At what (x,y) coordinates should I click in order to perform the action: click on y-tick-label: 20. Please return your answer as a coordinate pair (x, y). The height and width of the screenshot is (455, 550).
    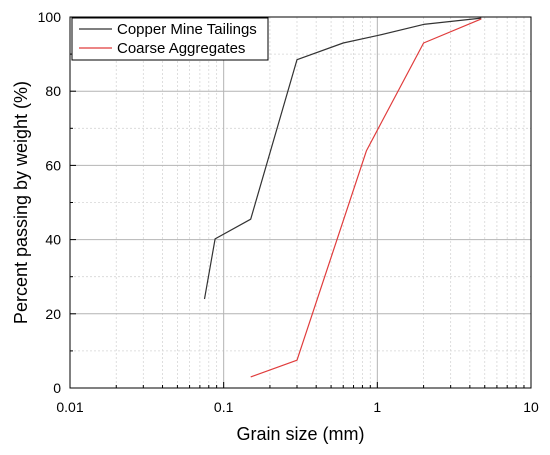
    Looking at the image, I should click on (53, 314).